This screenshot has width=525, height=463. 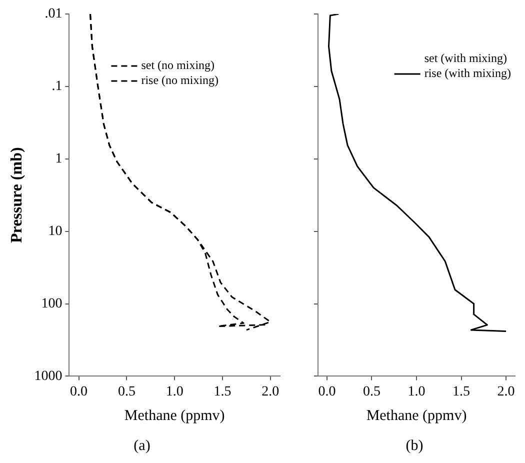 I want to click on y-tick-label: 1, so click(x=58, y=159).